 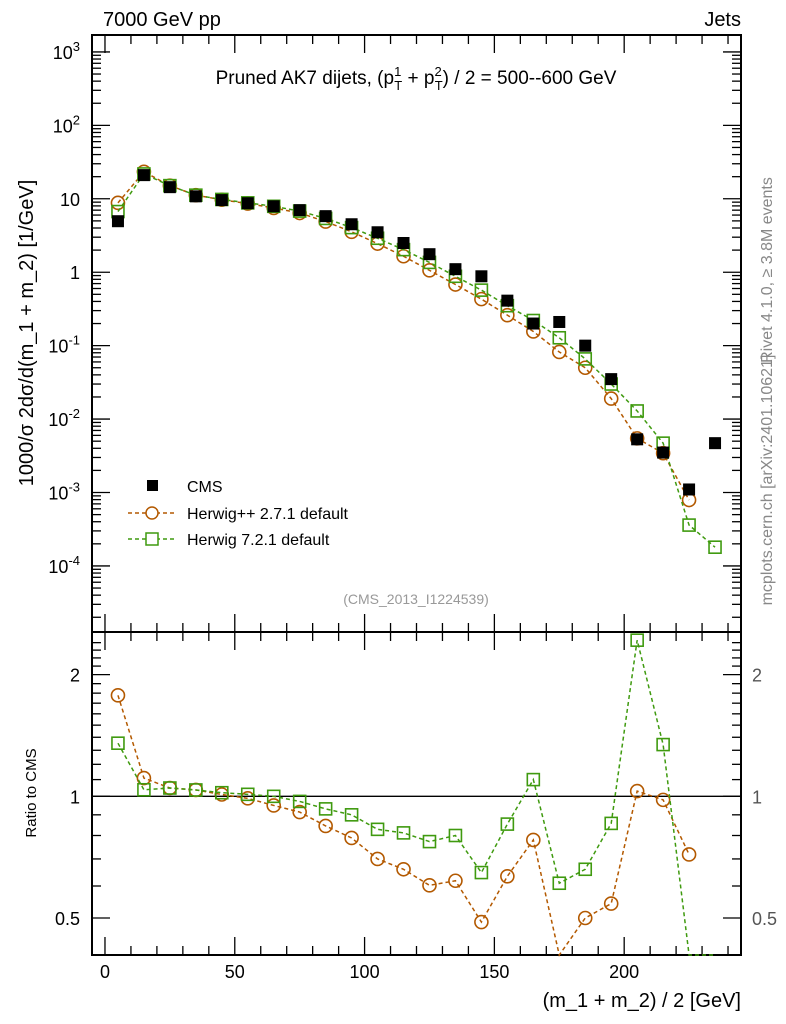 I want to click on y-tick-label: 10⁻², so click(x=64, y=418).